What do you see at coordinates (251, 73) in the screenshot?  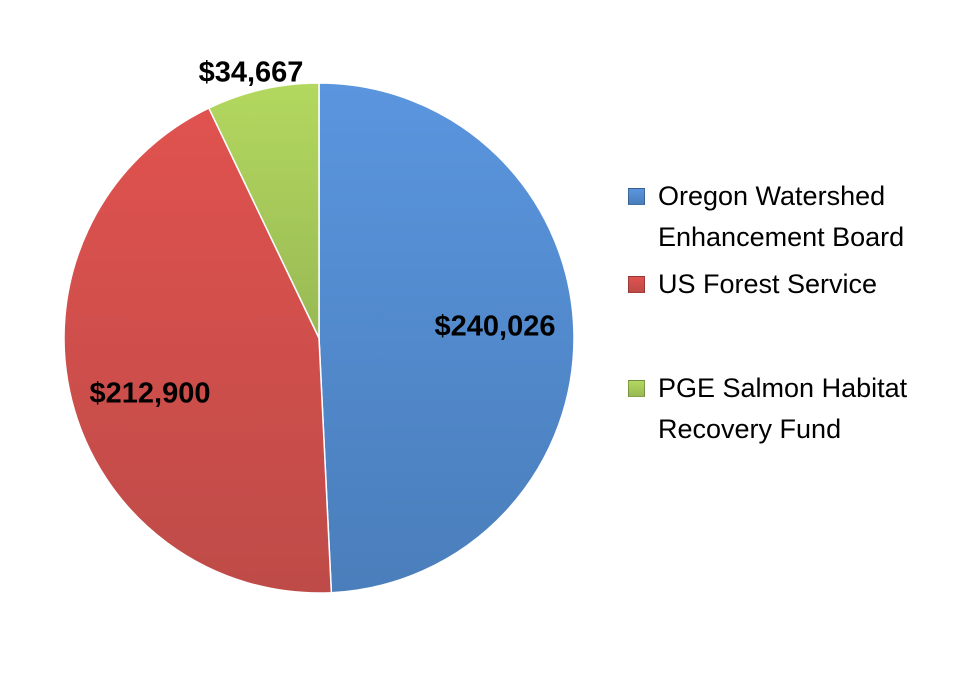 I see `data-label-pge-salmon-fund: $34,667` at bounding box center [251, 73].